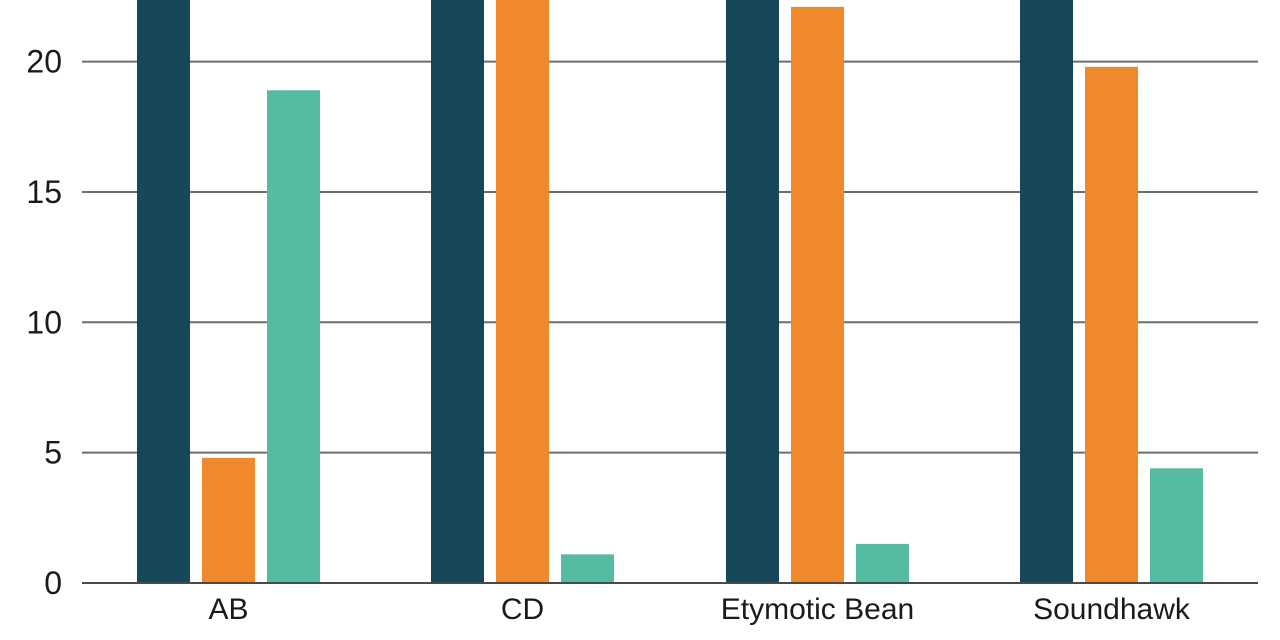 The image size is (1280, 640). I want to click on x-category-label: AB, so click(228, 609).